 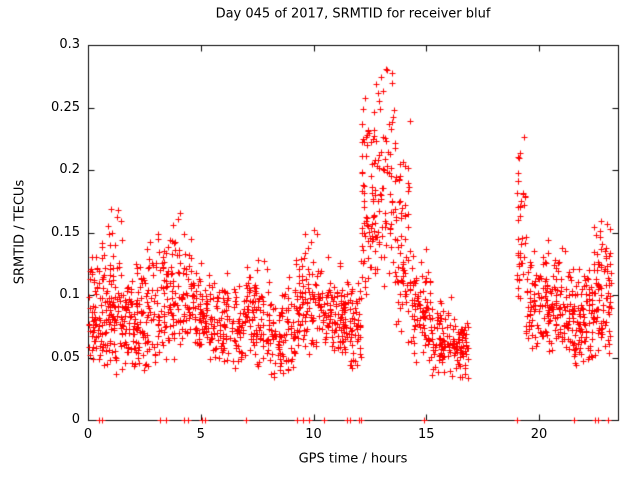 What do you see at coordinates (200, 434) in the screenshot?
I see `x-tick-label: 5` at bounding box center [200, 434].